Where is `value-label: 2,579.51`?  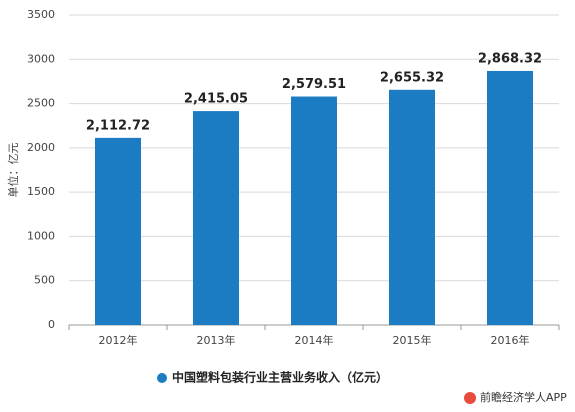
value-label: 2,579.51 is located at coordinates (314, 84).